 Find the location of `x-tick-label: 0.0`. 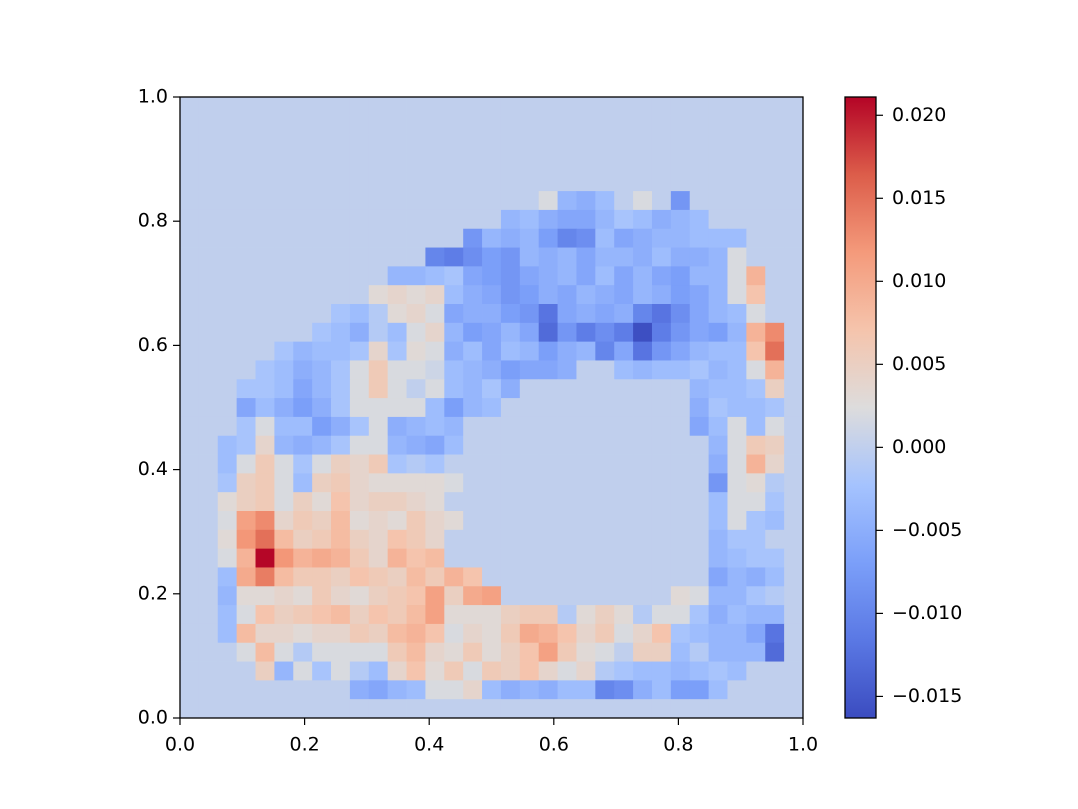

x-tick-label: 0.0 is located at coordinates (180, 745).